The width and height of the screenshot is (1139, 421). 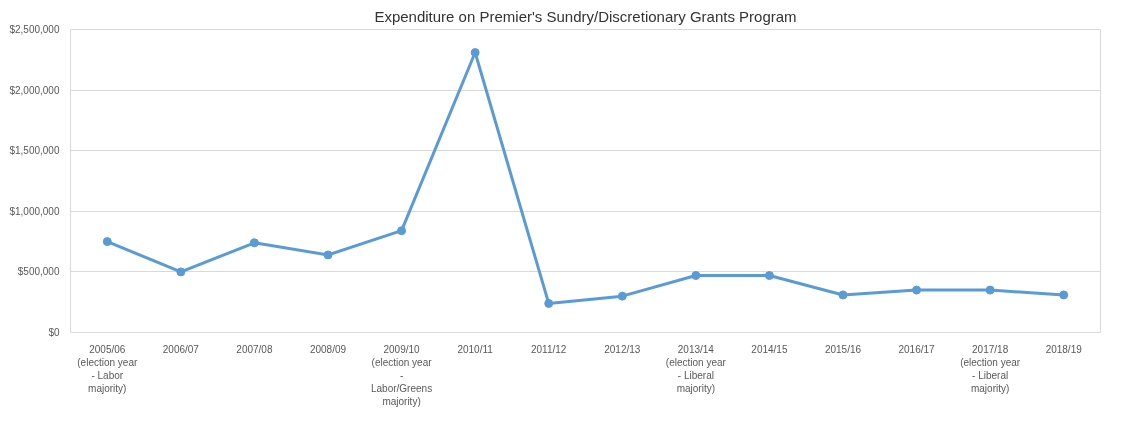 What do you see at coordinates (1064, 349) in the screenshot?
I see `x-tick-label: 2018/19` at bounding box center [1064, 349].